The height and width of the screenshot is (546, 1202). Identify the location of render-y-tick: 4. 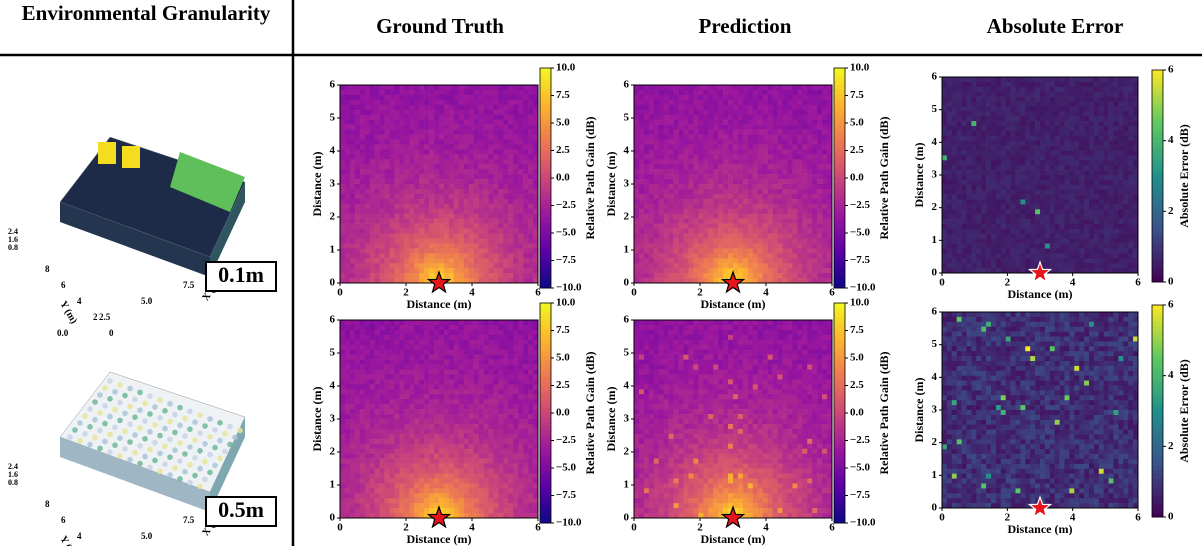
(79, 301).